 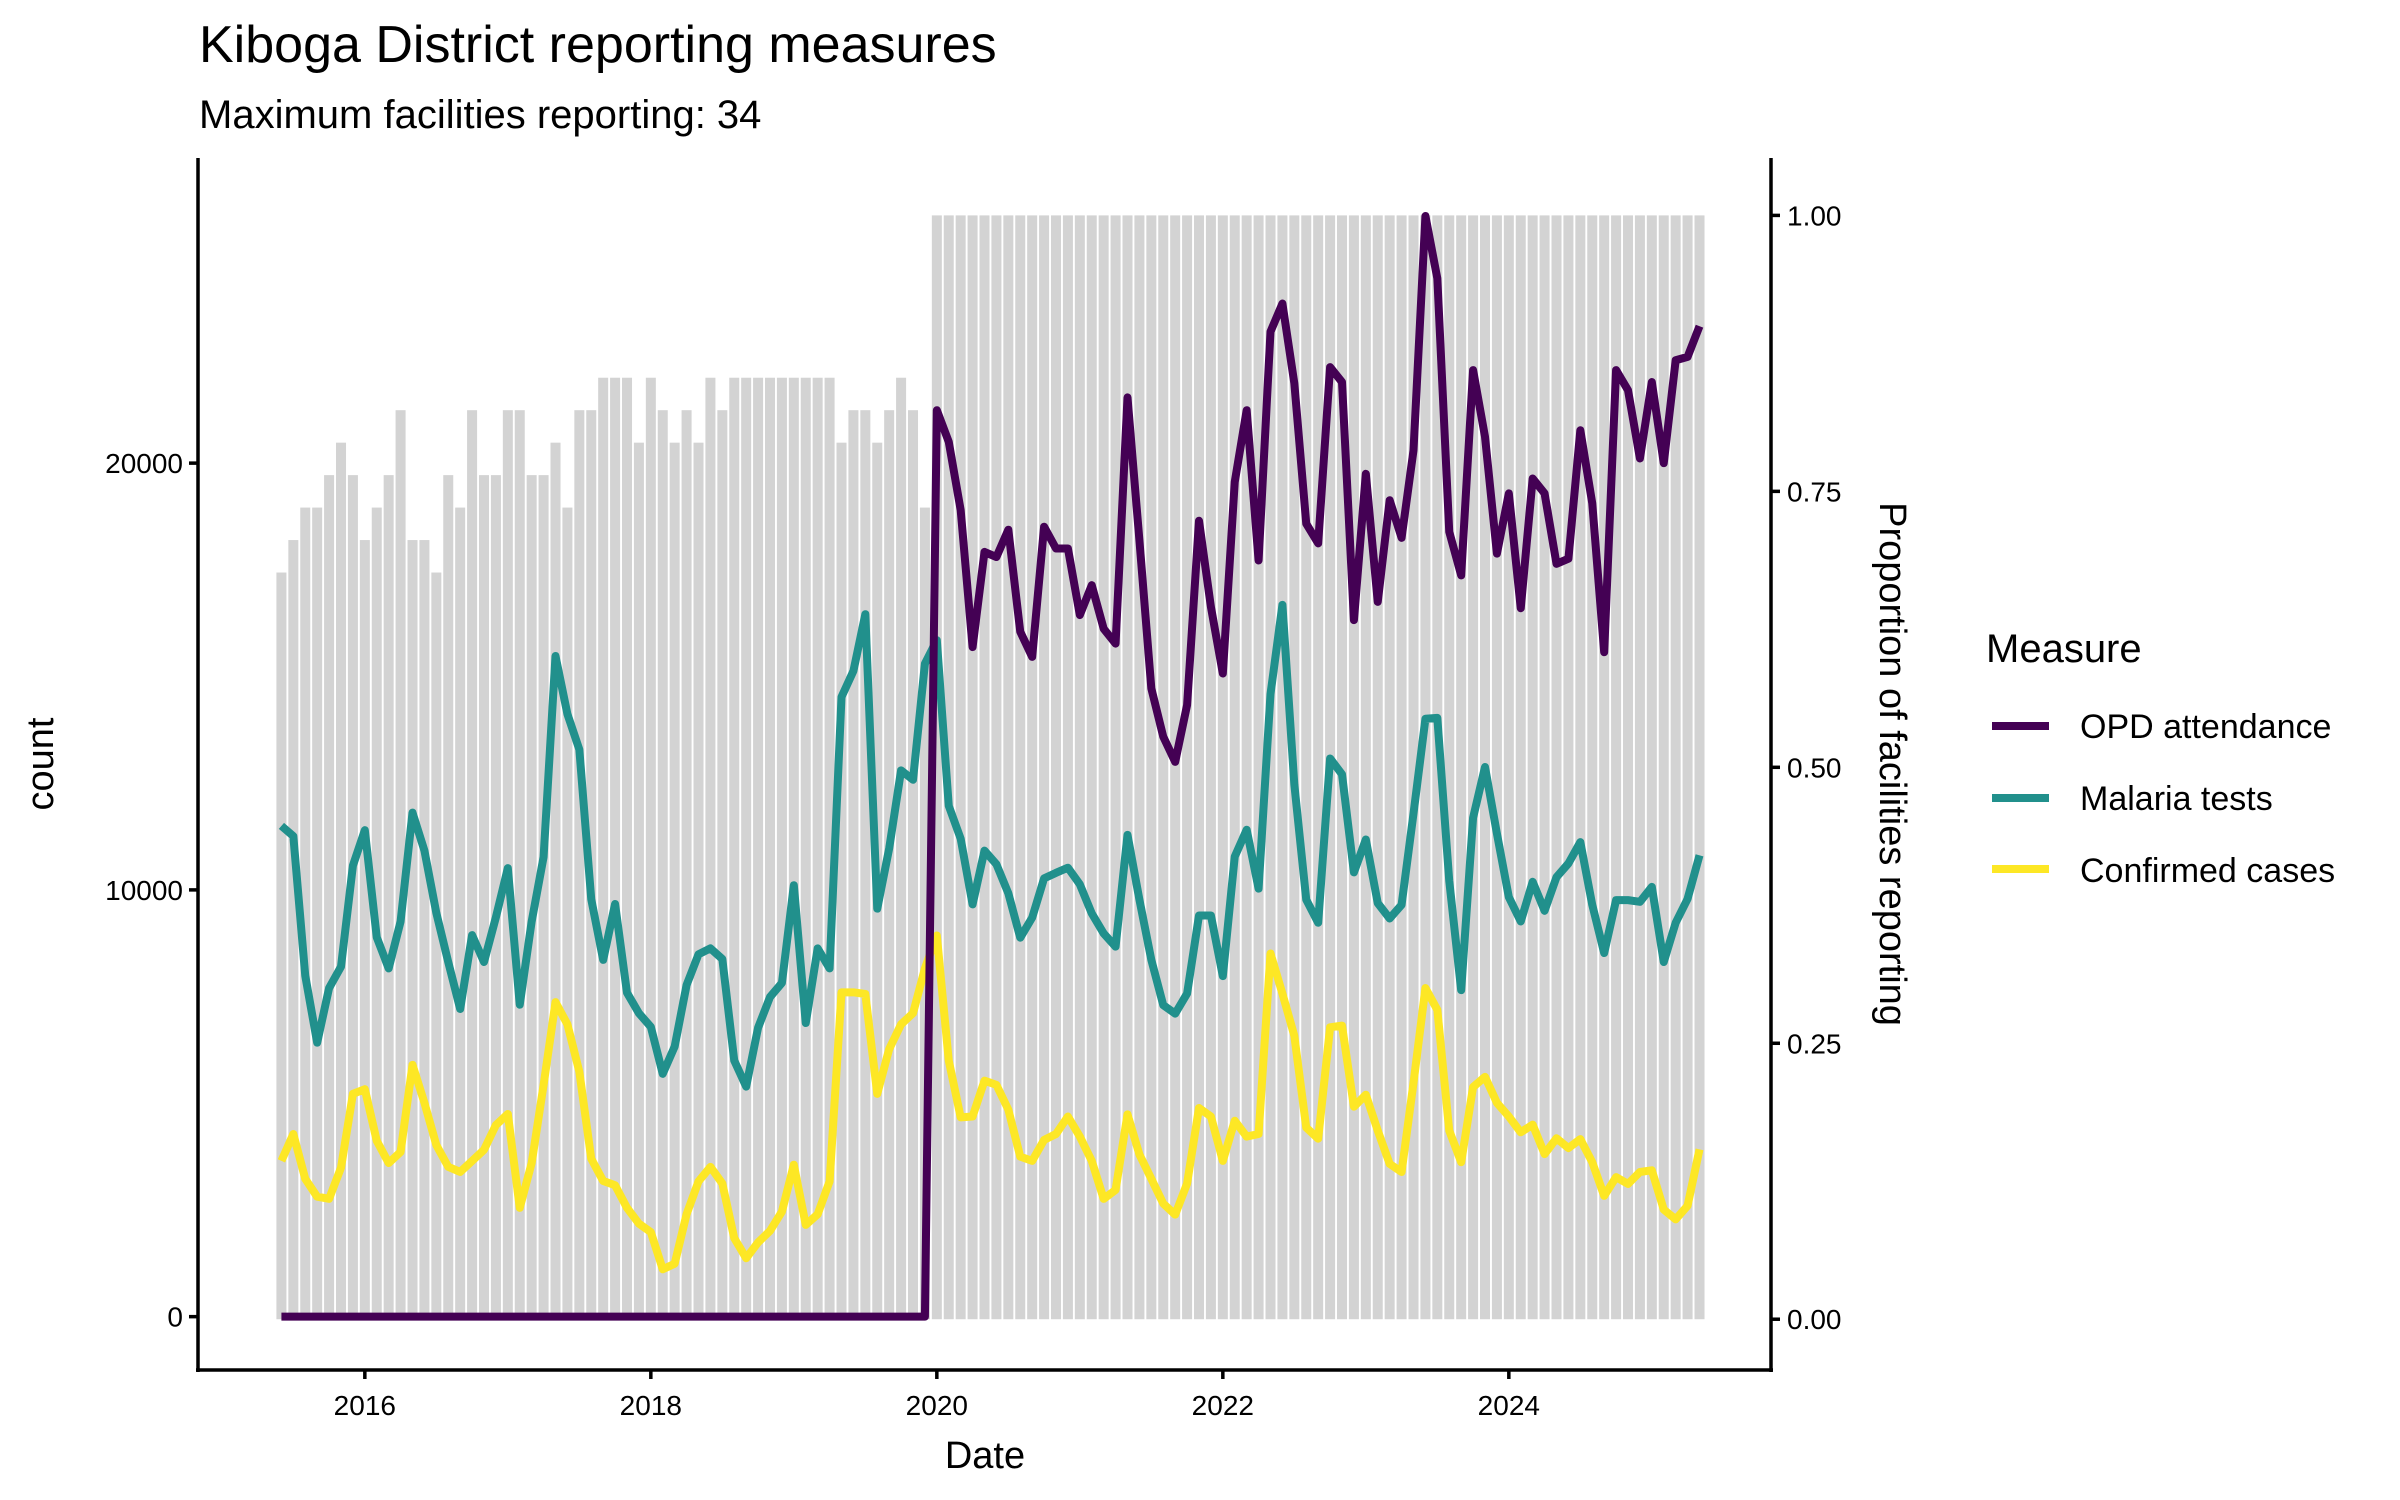 I want to click on legend-item-malaria-tests: Malaria tests, so click(x=2132, y=799).